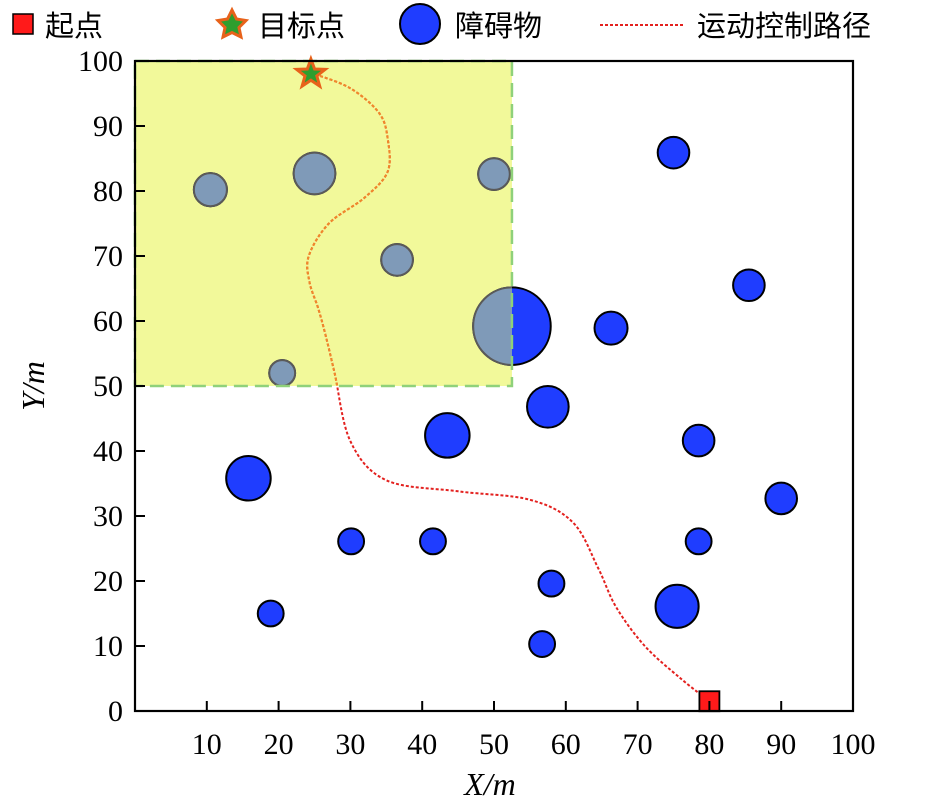  I want to click on x-axis-ticks: 10 20 30 40 50 60 70 80 90 100, so click(534, 731).